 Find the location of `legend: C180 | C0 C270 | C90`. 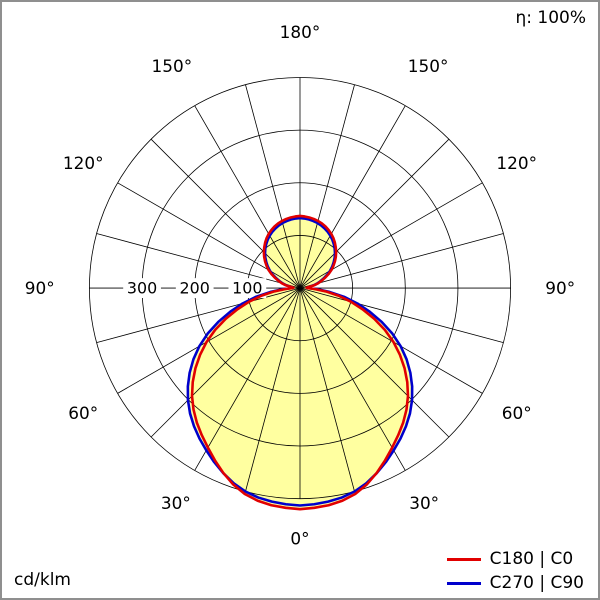

legend: C180 | C0 C270 | C90 is located at coordinates (515, 571).